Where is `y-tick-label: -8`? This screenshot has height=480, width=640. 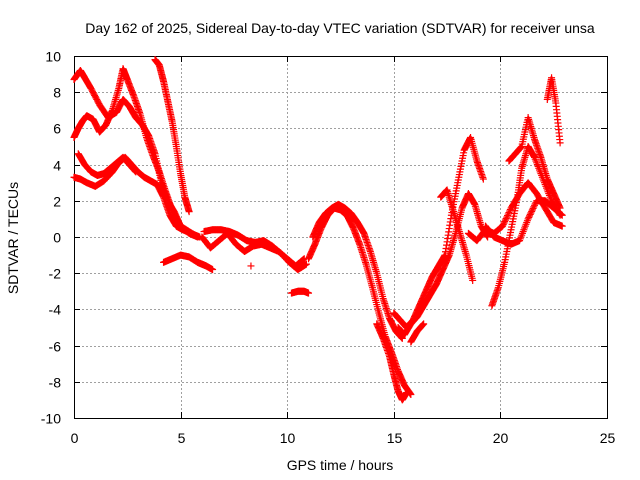
y-tick-label: -8 is located at coordinates (55, 383).